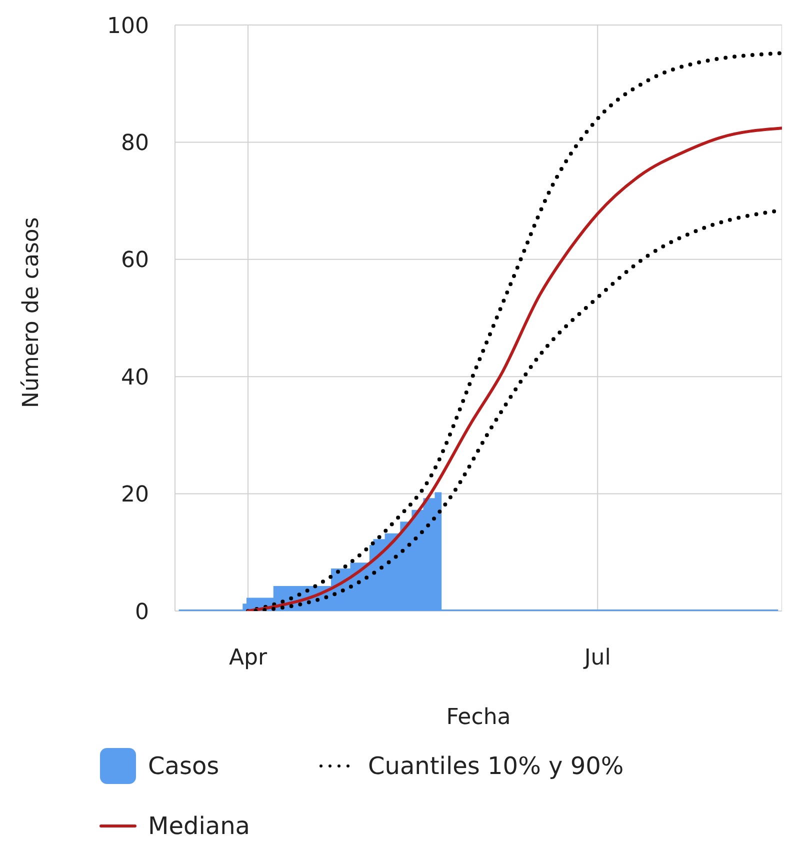  What do you see at coordinates (135, 261) in the screenshot?
I see `y-tick-label: 60` at bounding box center [135, 261].